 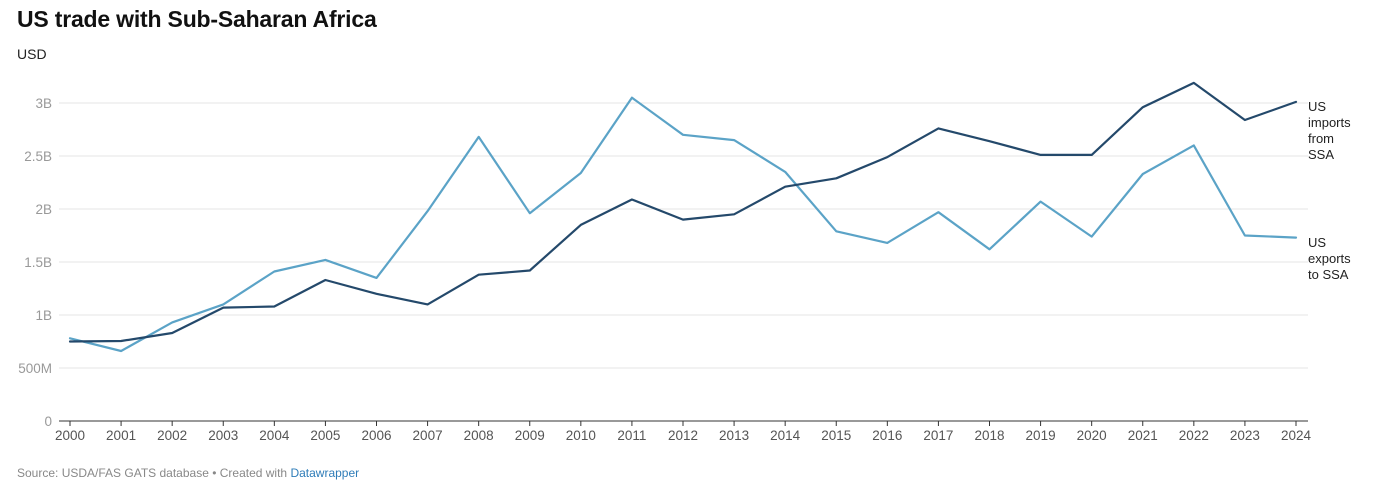 What do you see at coordinates (989, 435) in the screenshot?
I see `x-tick-label: 2018` at bounding box center [989, 435].